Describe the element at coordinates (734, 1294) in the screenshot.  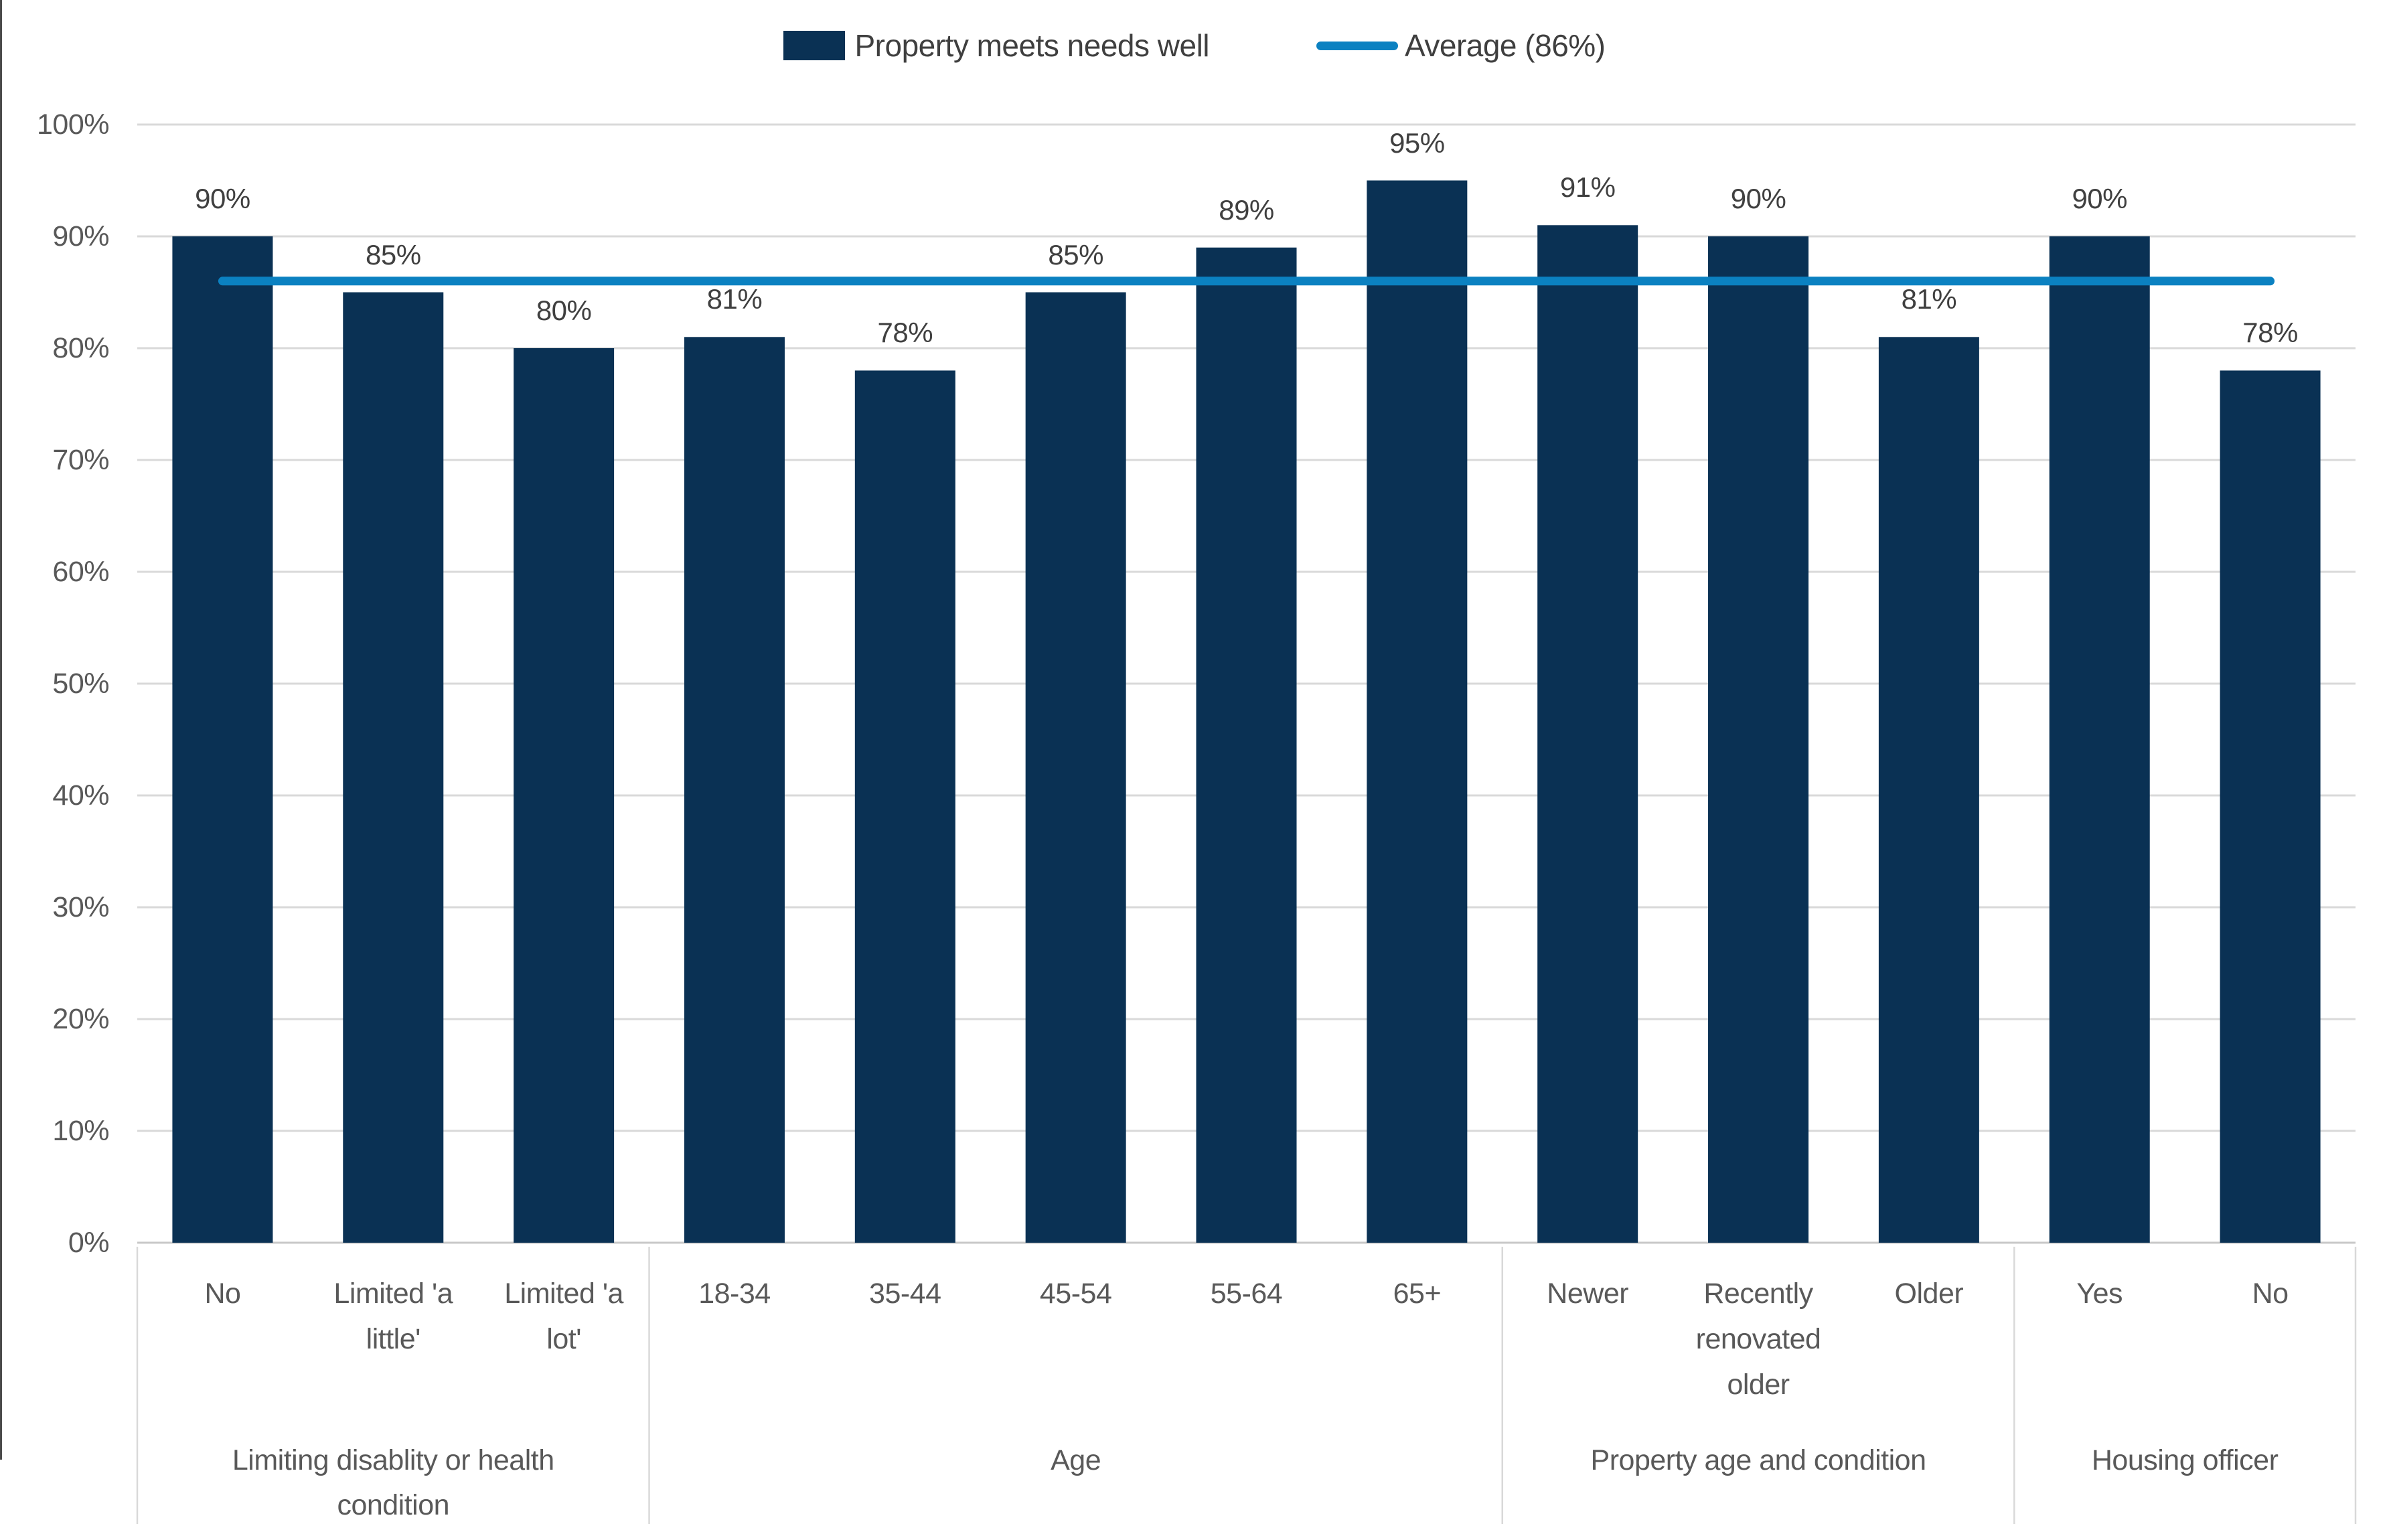
I see `category-tick-label: 18-34` at that location.